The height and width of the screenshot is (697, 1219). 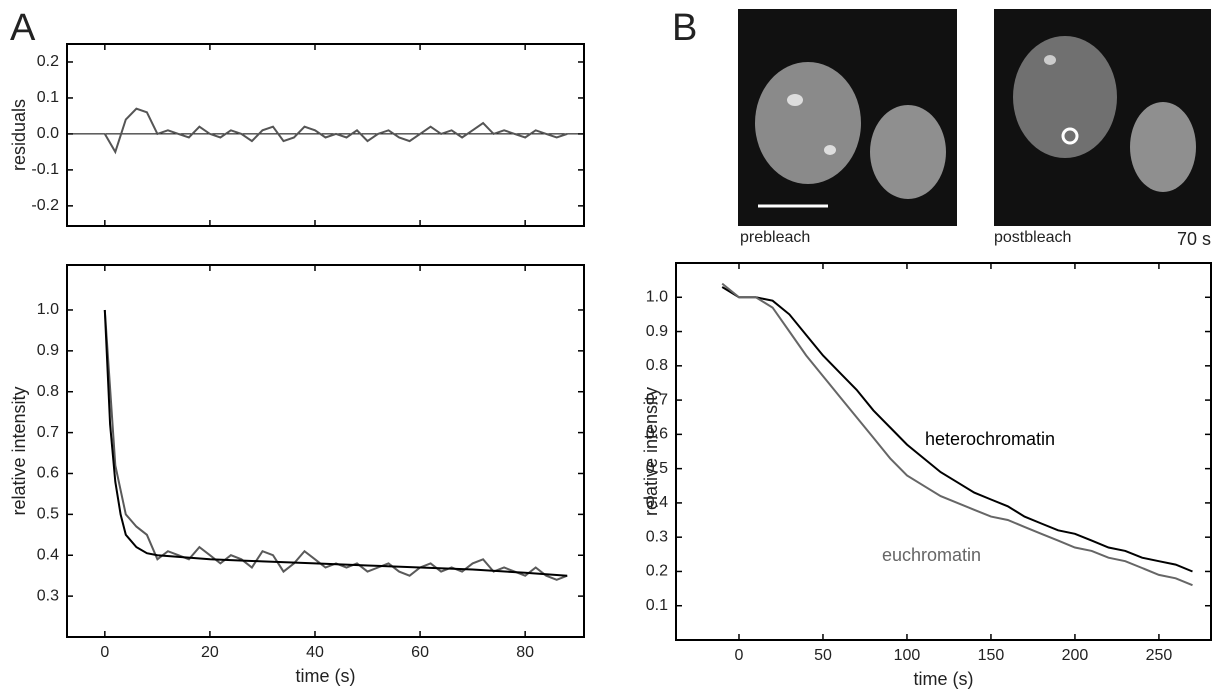 I want to click on x-tick-label: 100, so click(x=907, y=655).